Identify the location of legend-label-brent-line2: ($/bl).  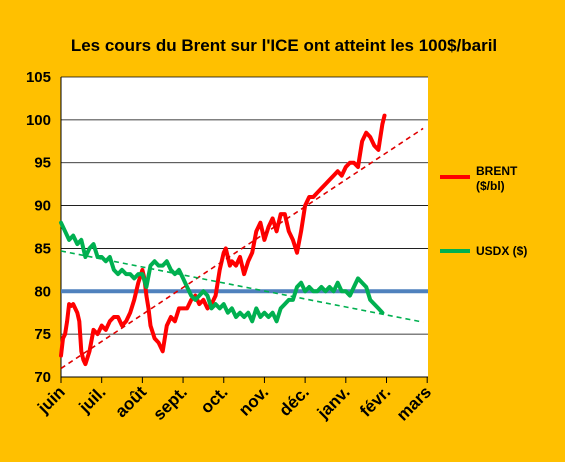
(490, 186).